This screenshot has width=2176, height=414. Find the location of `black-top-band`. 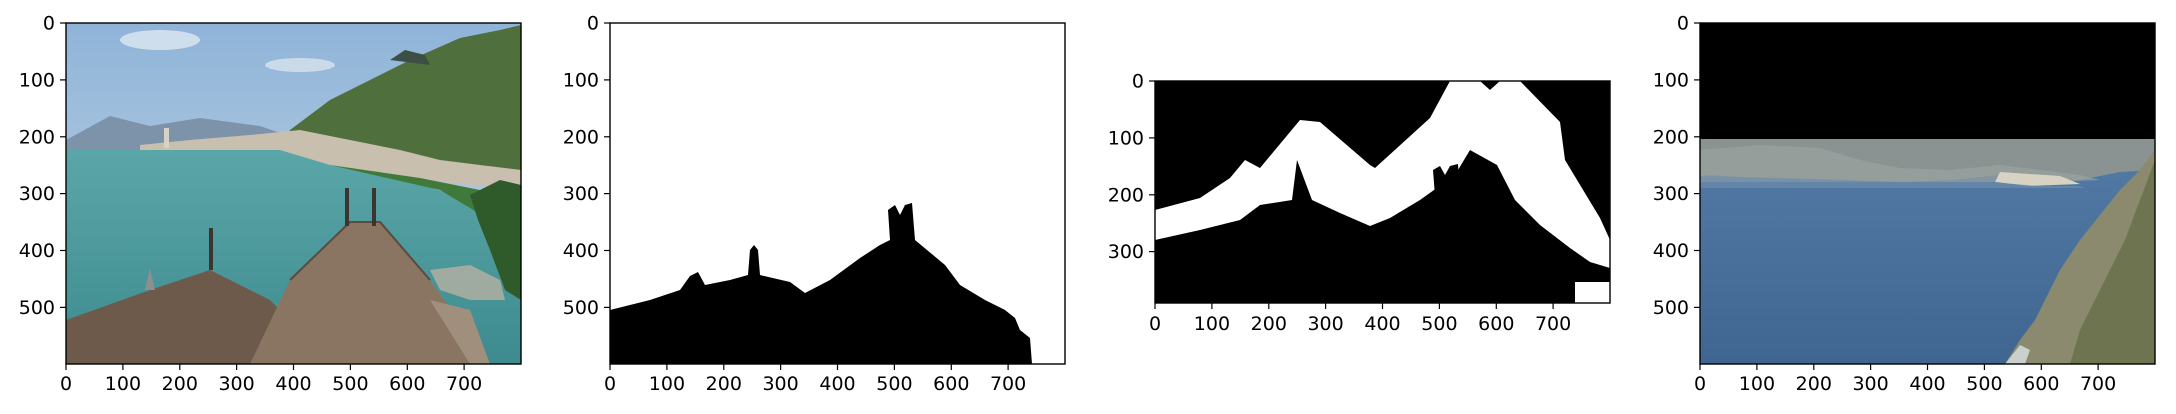

black-top-band is located at coordinates (1927, 81).